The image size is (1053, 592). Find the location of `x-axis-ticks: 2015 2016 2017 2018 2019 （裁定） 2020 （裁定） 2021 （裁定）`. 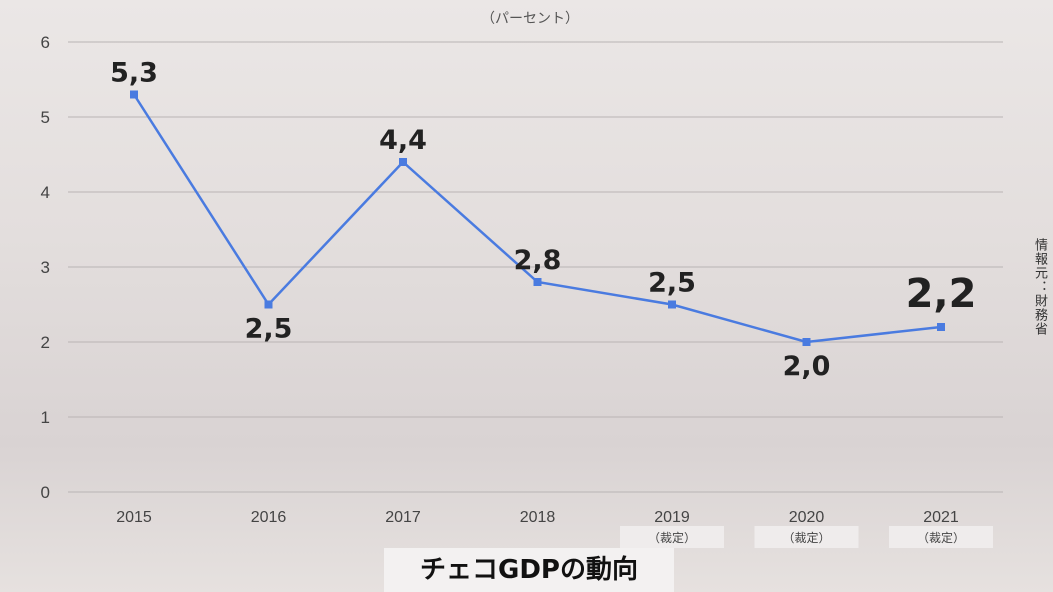

x-axis-ticks: 2015 2016 2017 2018 2019 （裁定） 2020 （裁定） 2021 （裁定） is located at coordinates (554, 528).